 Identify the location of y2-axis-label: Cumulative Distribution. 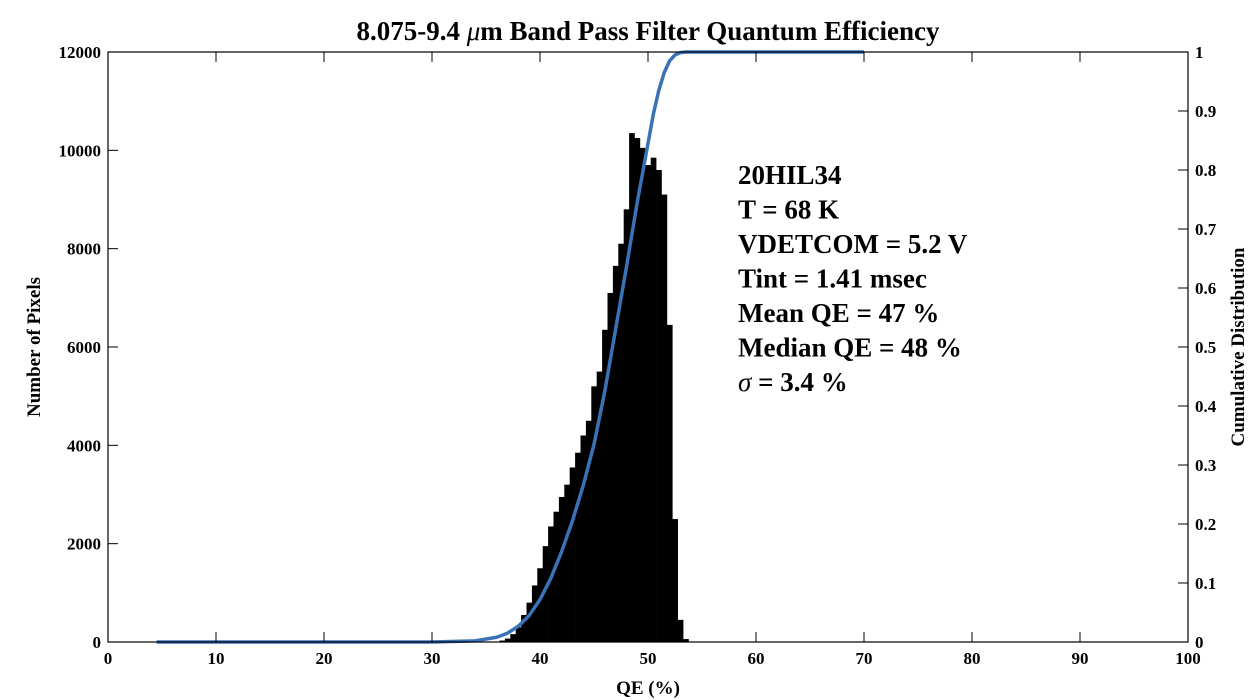
(1238, 346).